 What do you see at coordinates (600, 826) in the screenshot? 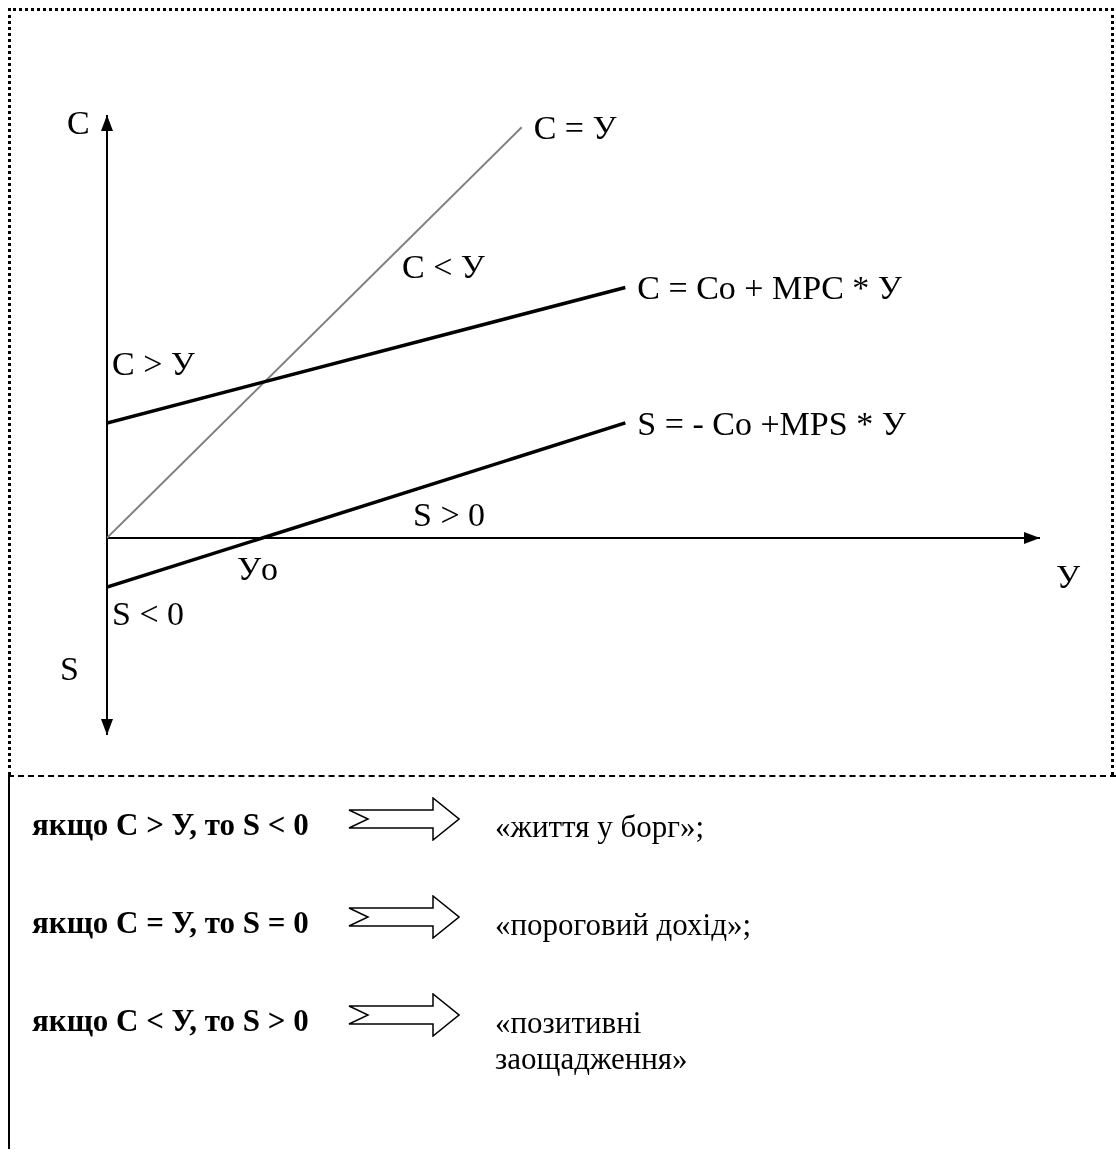
I see `text: «життя у борг»;` at bounding box center [600, 826].